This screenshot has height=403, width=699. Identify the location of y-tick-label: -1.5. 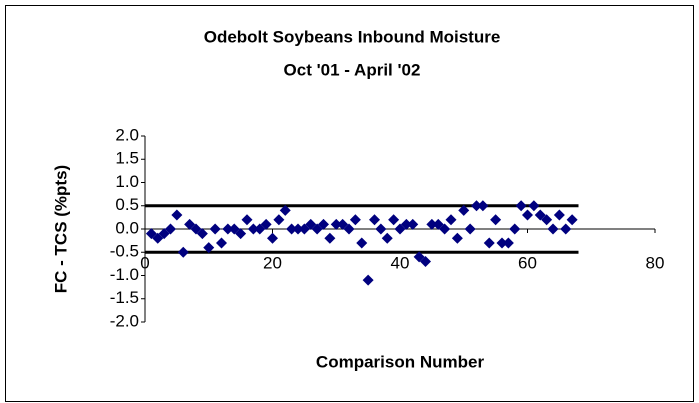
(124, 297).